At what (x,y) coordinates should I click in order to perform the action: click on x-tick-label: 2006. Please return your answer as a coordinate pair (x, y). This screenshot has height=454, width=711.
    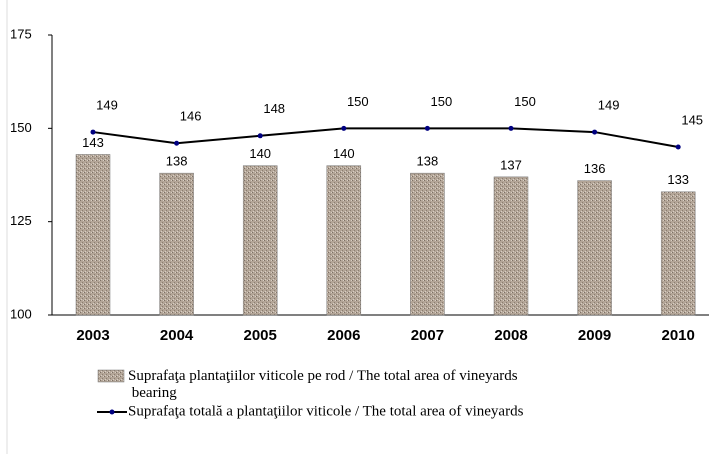
    Looking at the image, I should click on (343, 335).